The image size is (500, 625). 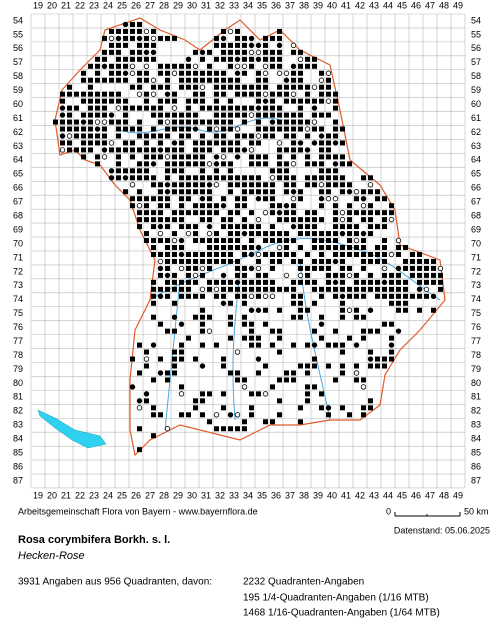 What do you see at coordinates (458, 5) in the screenshot?
I see `x-label: 49` at bounding box center [458, 5].